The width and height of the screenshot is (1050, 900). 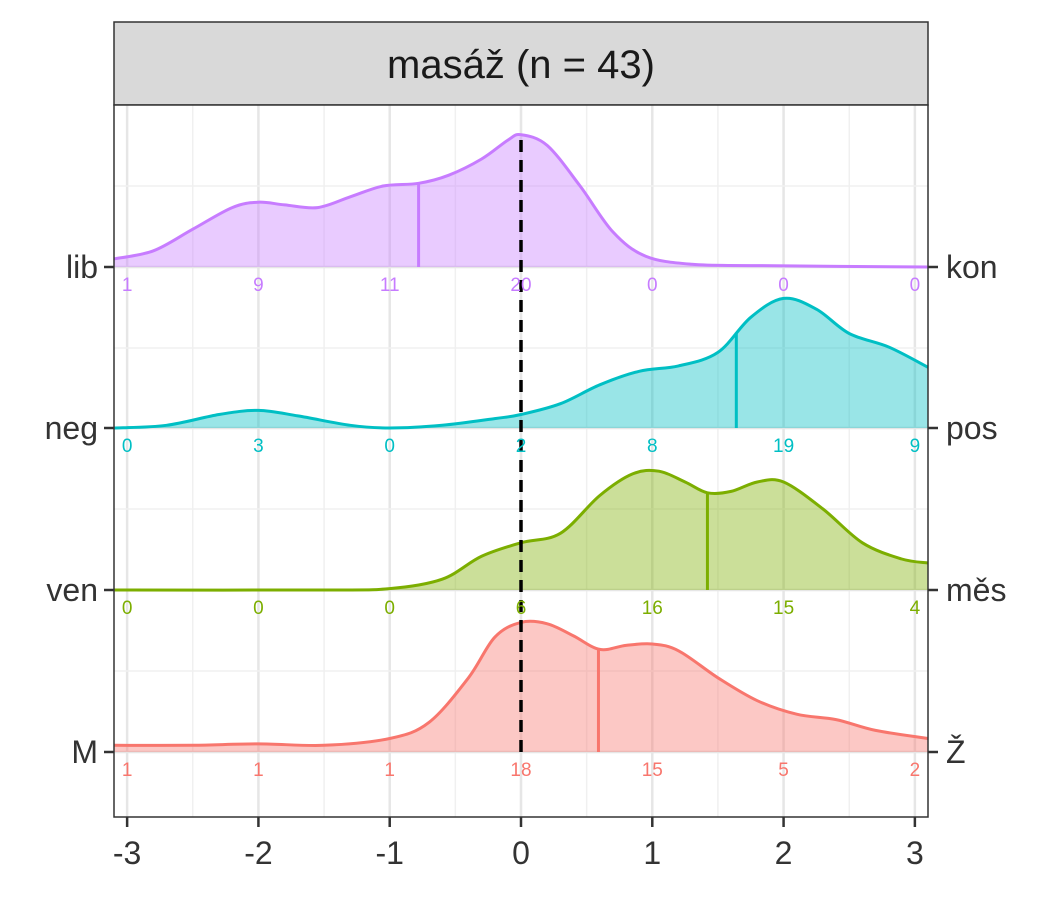 What do you see at coordinates (84, 752) in the screenshot?
I see `left-axis-label: M` at bounding box center [84, 752].